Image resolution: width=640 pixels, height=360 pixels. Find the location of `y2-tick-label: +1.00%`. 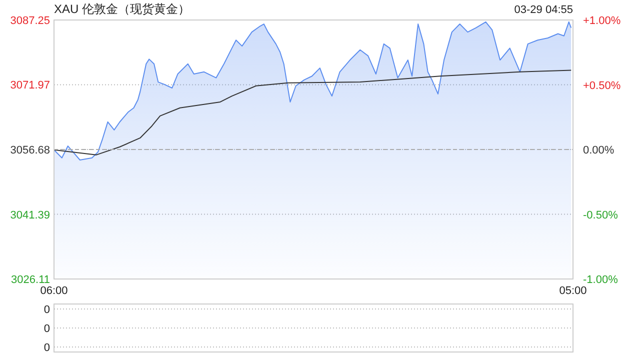

y2-tick-label: +1.00% is located at coordinates (602, 21).